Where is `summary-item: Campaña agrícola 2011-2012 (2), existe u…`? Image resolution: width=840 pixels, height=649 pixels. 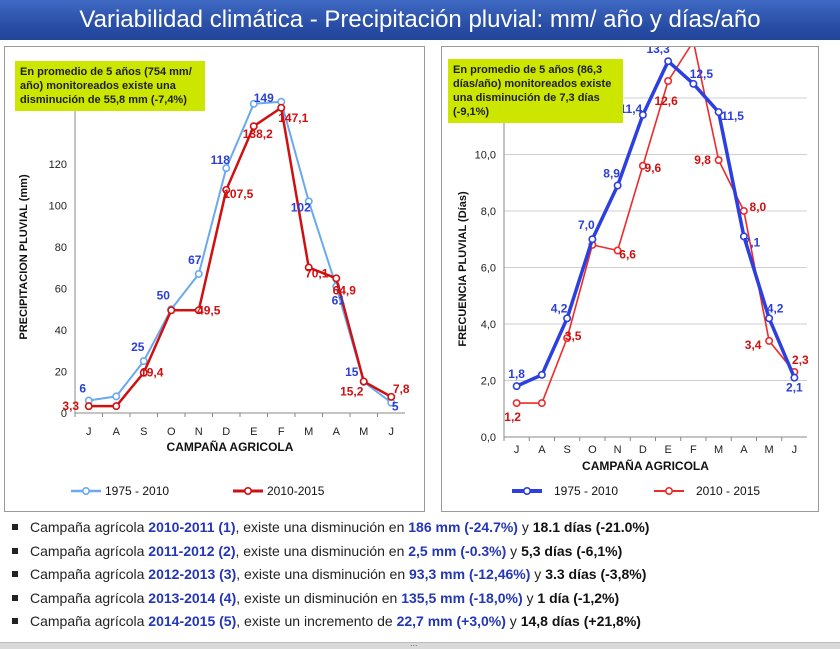 summary-item: Campaña agrícola 2011-2012 (2), existe u… is located at coordinates (418, 552).